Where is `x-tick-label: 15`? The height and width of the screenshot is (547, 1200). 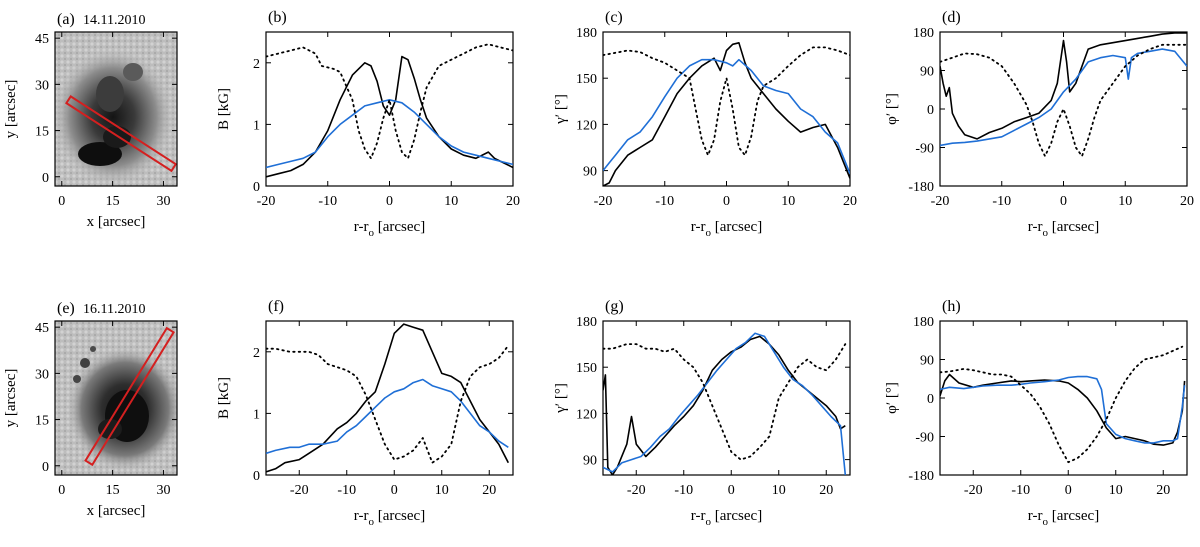 x-tick-label: 15 is located at coordinates (113, 490).